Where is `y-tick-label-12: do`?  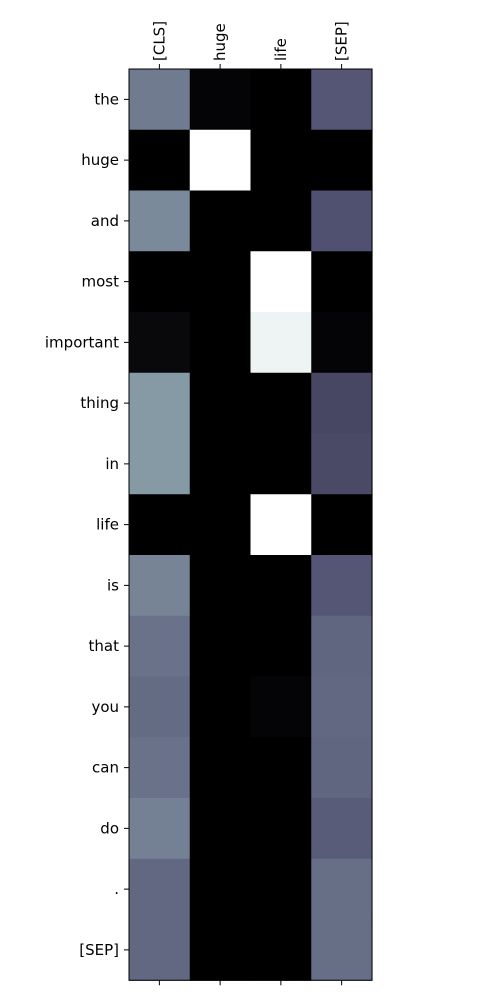
y-tick-label-12: do is located at coordinates (109, 828).